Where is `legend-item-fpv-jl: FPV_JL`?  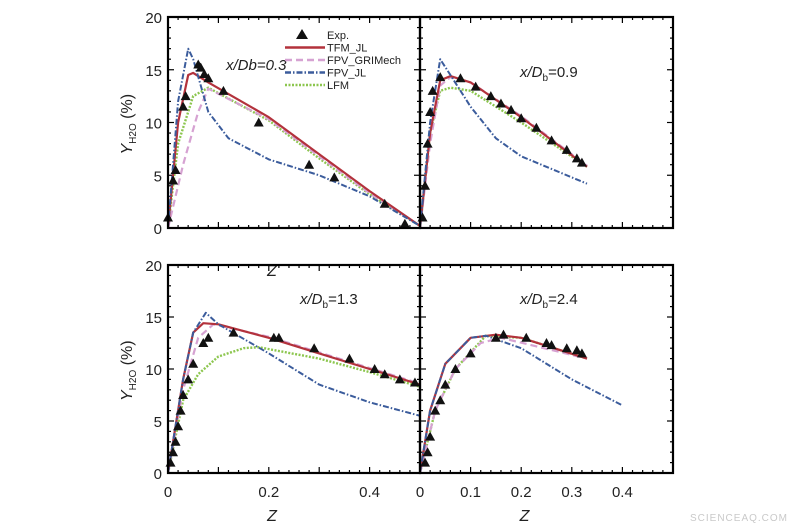
legend-item-fpv-jl: FPV_JL is located at coordinates (325, 74).